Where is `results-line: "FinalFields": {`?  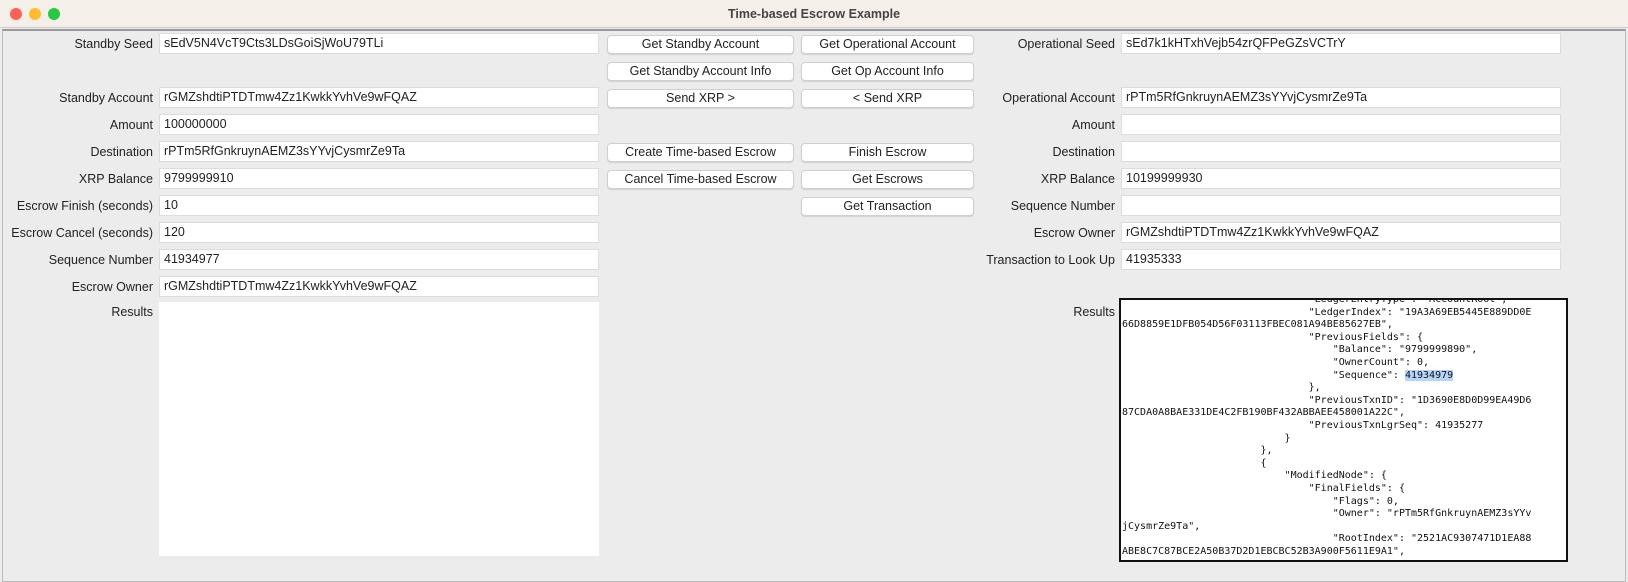 results-line: "FinalFields": { is located at coordinates (1263, 488).